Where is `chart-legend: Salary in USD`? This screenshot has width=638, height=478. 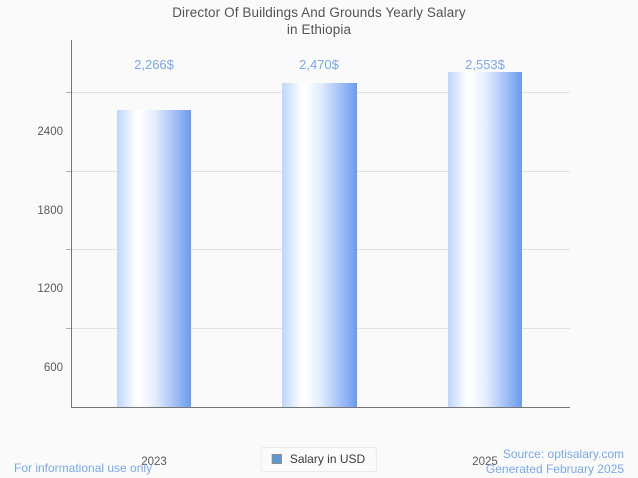
chart-legend: Salary in USD is located at coordinates (319, 459).